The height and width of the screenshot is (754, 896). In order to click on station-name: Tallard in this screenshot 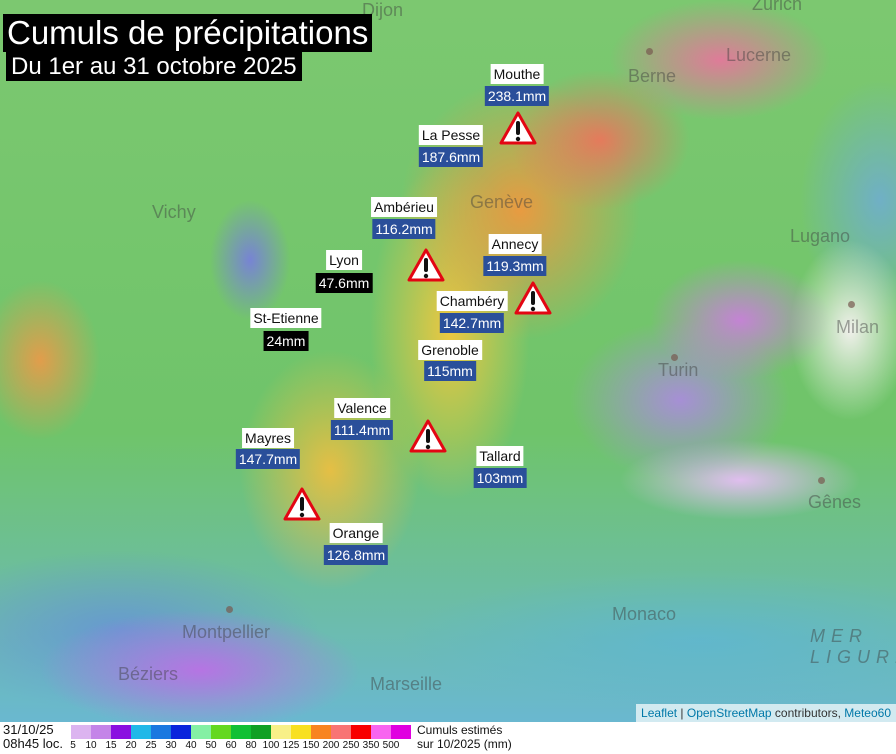, I will do `click(500, 456)`.